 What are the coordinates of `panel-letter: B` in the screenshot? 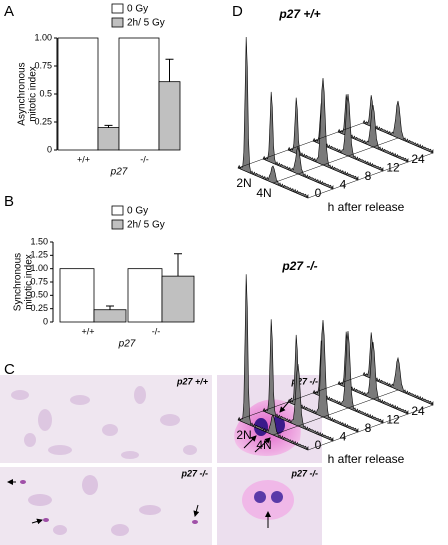 It's located at (9, 201).